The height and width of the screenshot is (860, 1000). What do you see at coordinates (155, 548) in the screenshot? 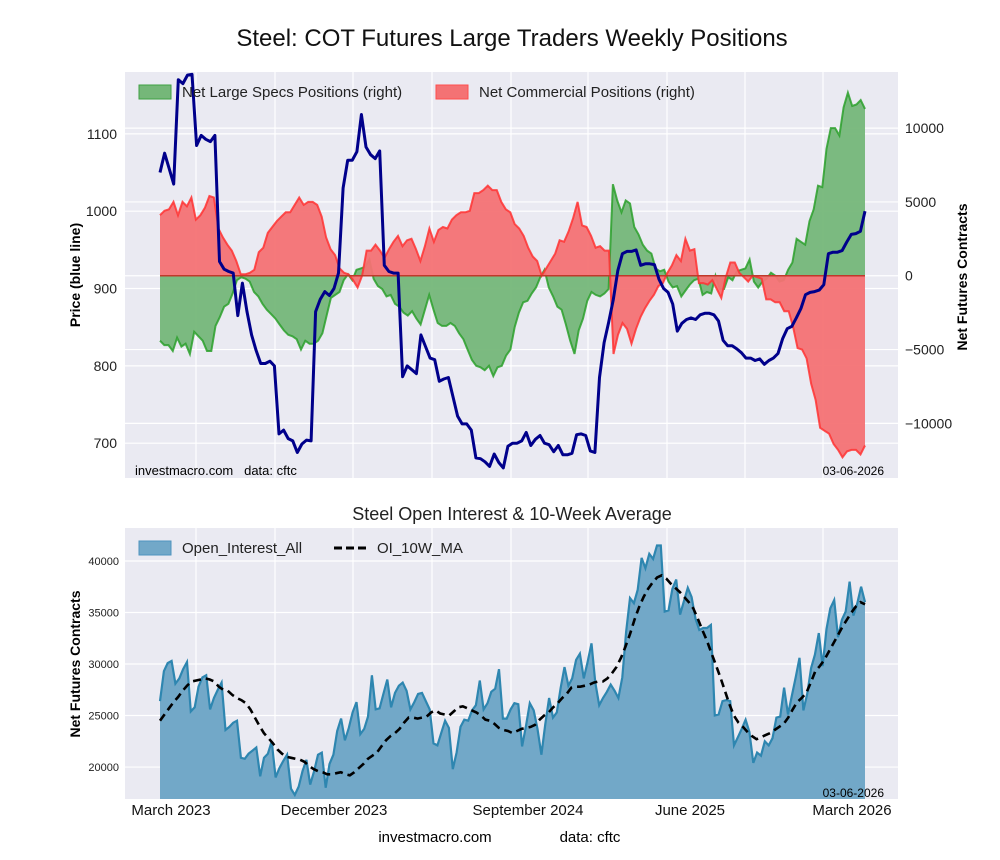
I see `legend-swatch-open-interest` at bounding box center [155, 548].